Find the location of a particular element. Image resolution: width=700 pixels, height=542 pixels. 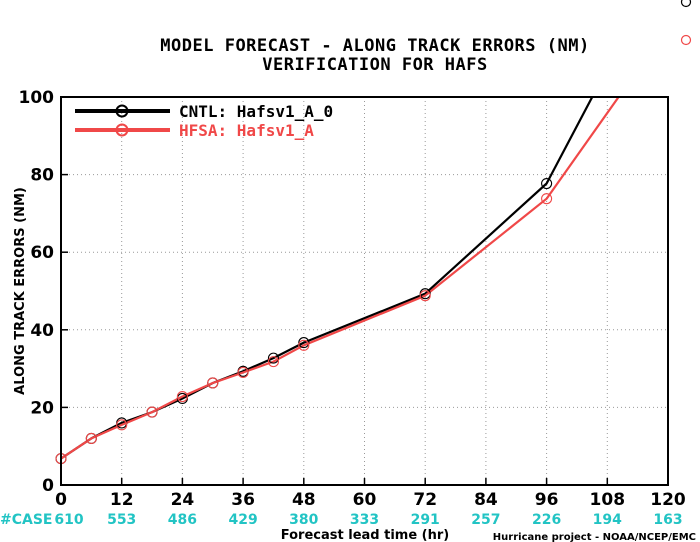

y-tick-labels: 0 20 40 60 80 100 is located at coordinates (43, 292).